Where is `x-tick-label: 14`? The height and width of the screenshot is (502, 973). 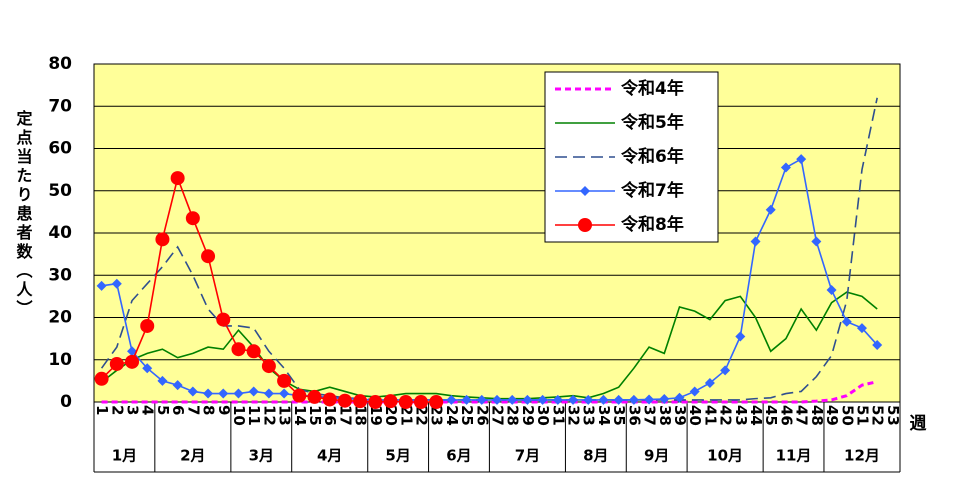
x-tick-label: 14 is located at coordinates (300, 415).